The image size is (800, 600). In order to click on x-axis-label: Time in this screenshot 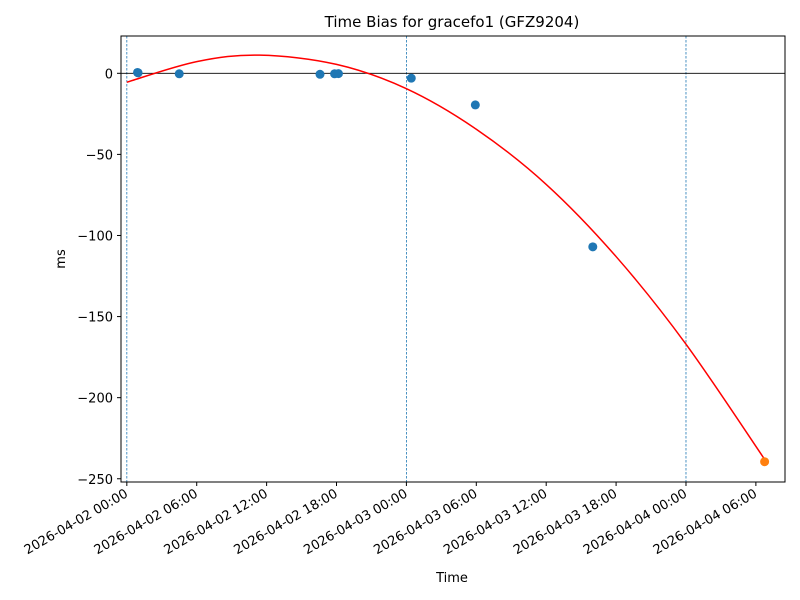, I will do `click(451, 578)`.